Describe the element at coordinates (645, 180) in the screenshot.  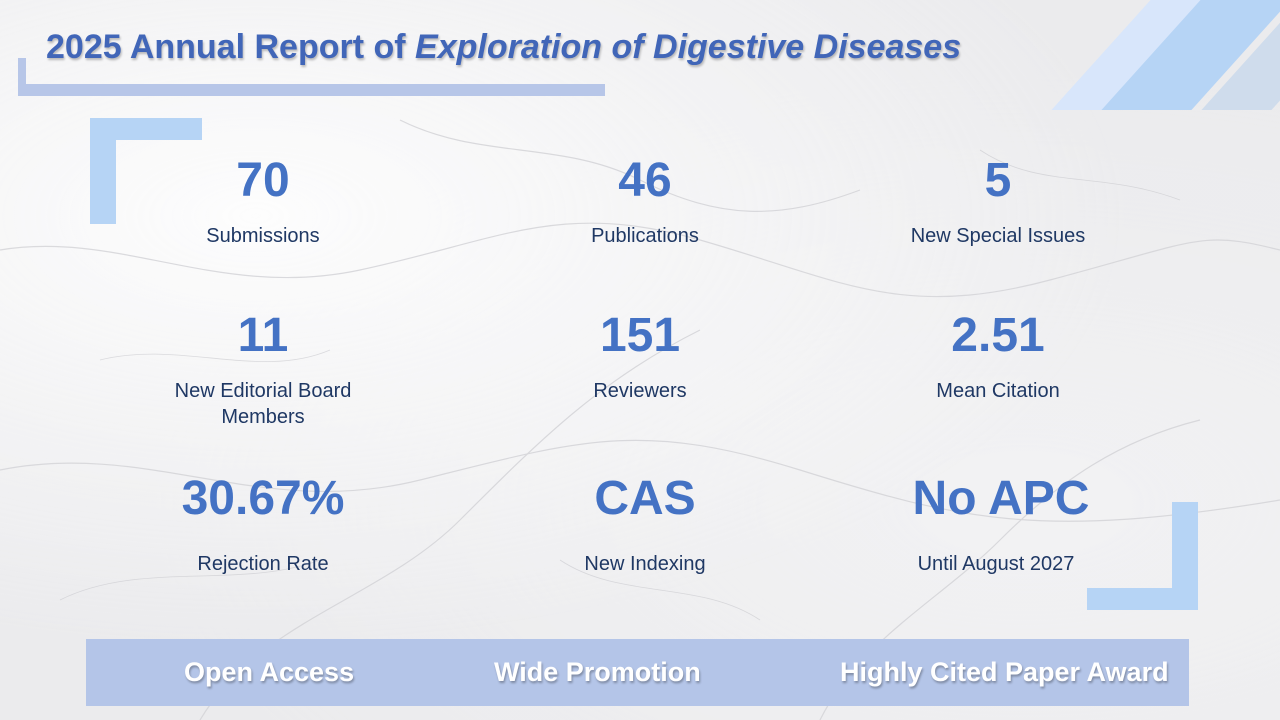
I see `stat-value: 46` at that location.